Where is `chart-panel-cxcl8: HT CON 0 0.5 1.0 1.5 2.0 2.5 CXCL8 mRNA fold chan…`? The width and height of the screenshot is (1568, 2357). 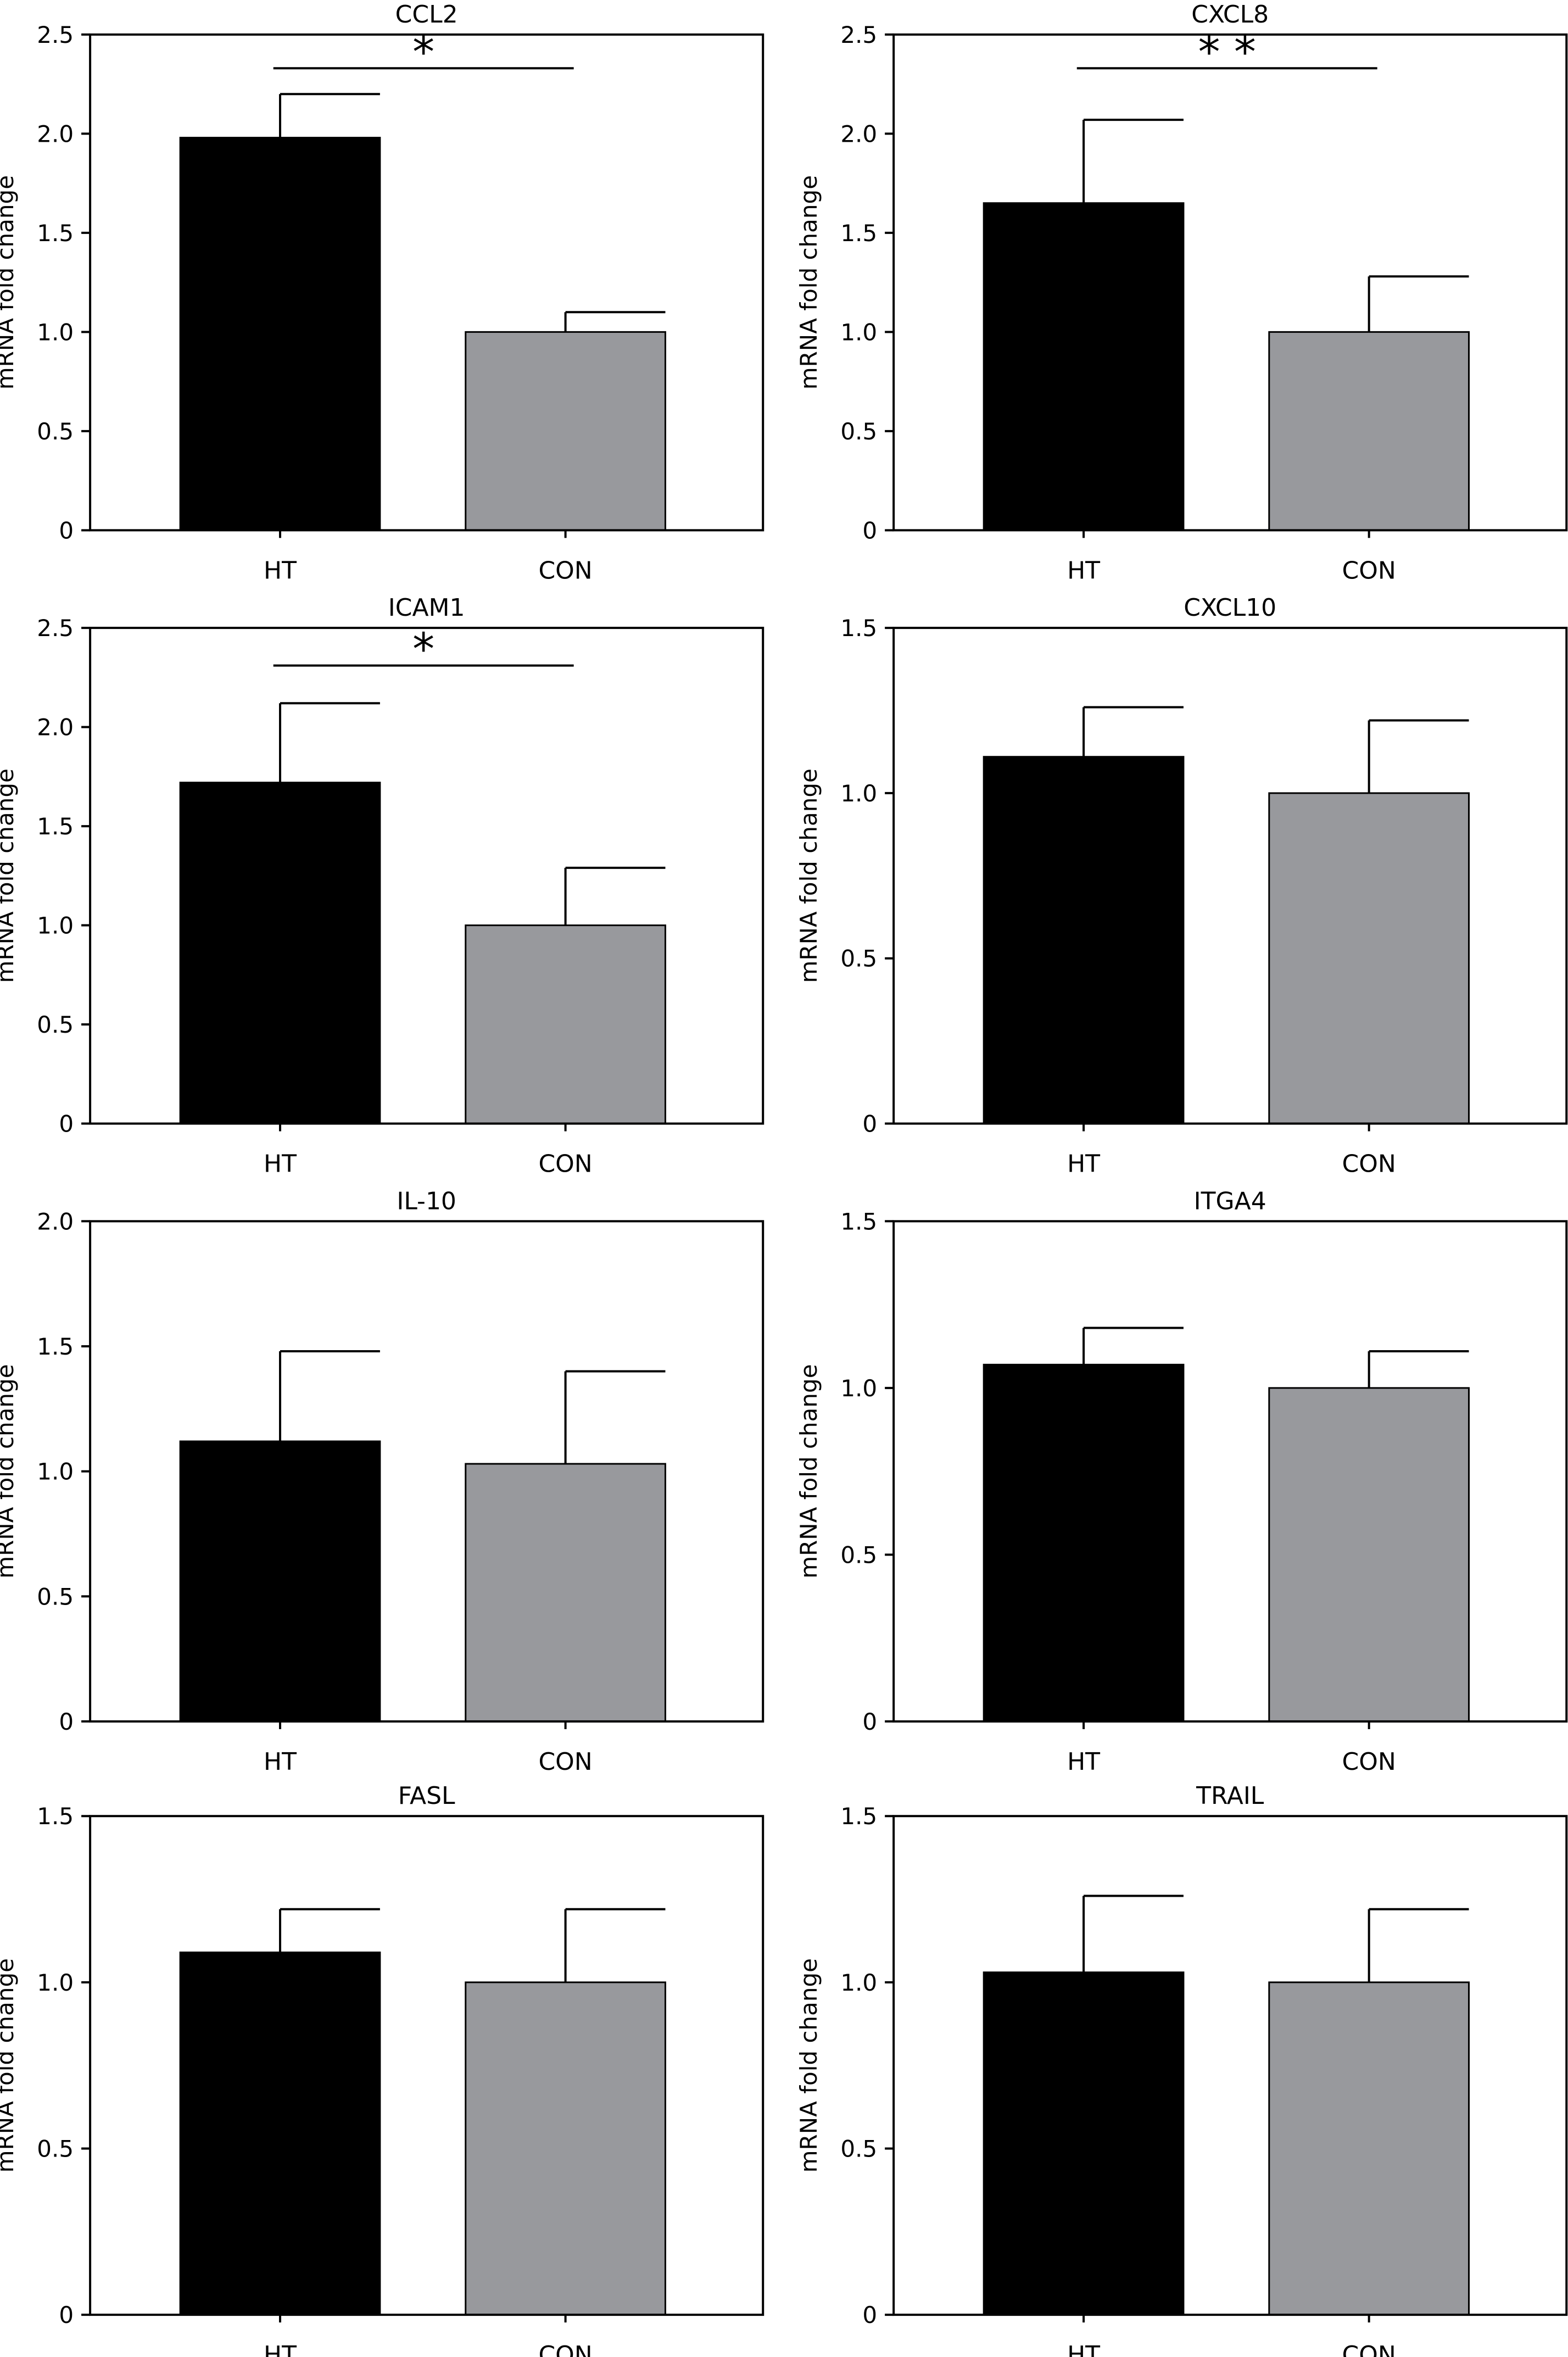 chart-panel-cxcl8: HT CON 0 0.5 1.0 1.5 2.0 2.5 CXCL8 mRNA fold chan… is located at coordinates (1181, 292).